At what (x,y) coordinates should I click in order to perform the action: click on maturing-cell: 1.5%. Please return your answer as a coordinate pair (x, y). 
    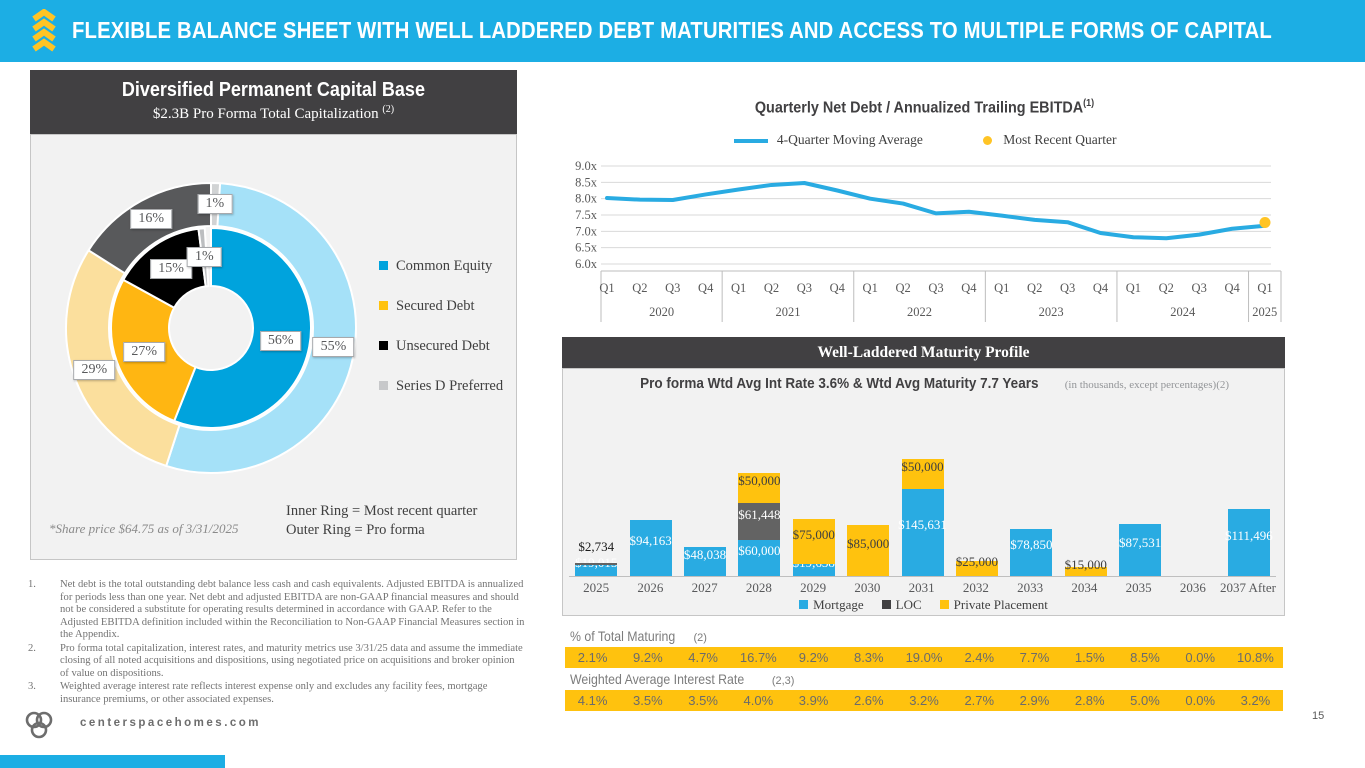
    Looking at the image, I should click on (1089, 657).